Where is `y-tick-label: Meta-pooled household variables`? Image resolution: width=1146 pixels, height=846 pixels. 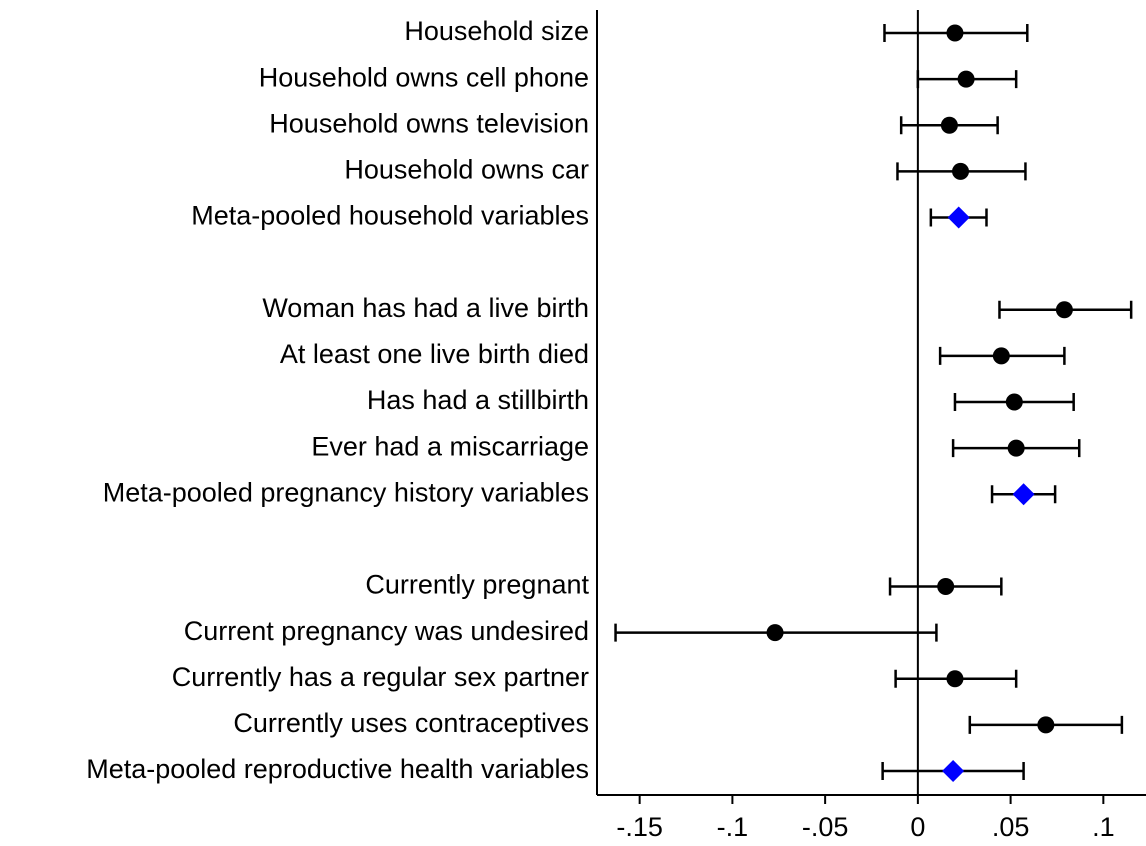 y-tick-label: Meta-pooled household variables is located at coordinates (390, 216).